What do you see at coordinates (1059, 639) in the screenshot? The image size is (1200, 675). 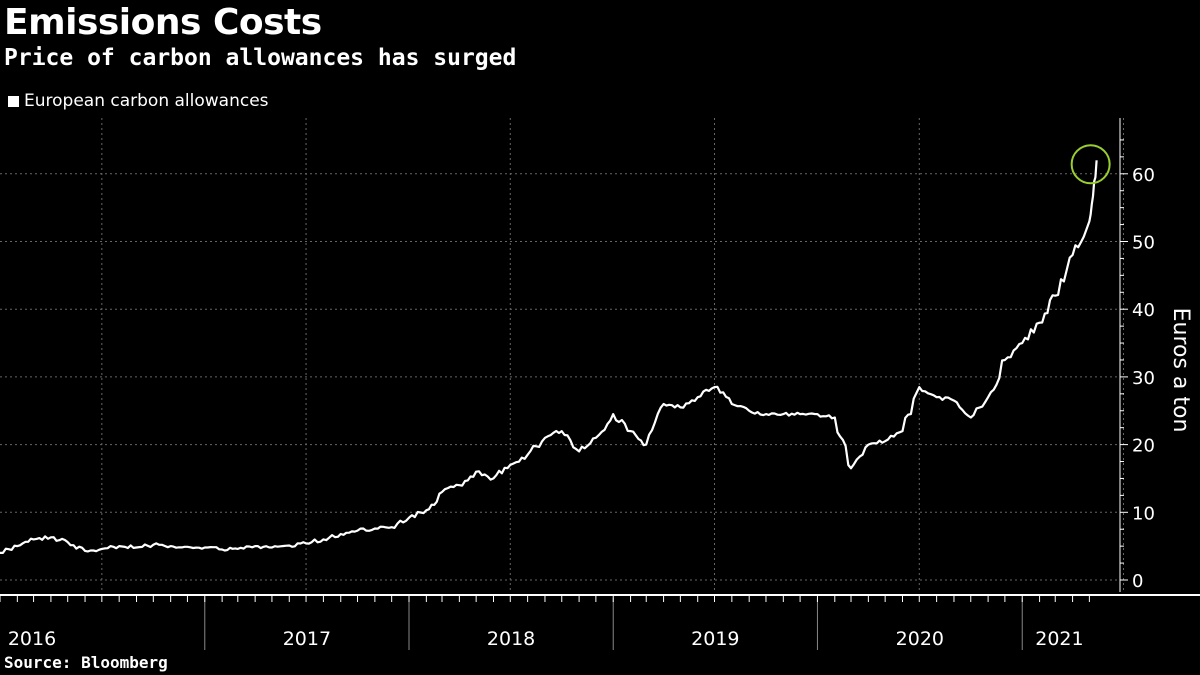 I see `x-tick-label: 2021` at bounding box center [1059, 639].